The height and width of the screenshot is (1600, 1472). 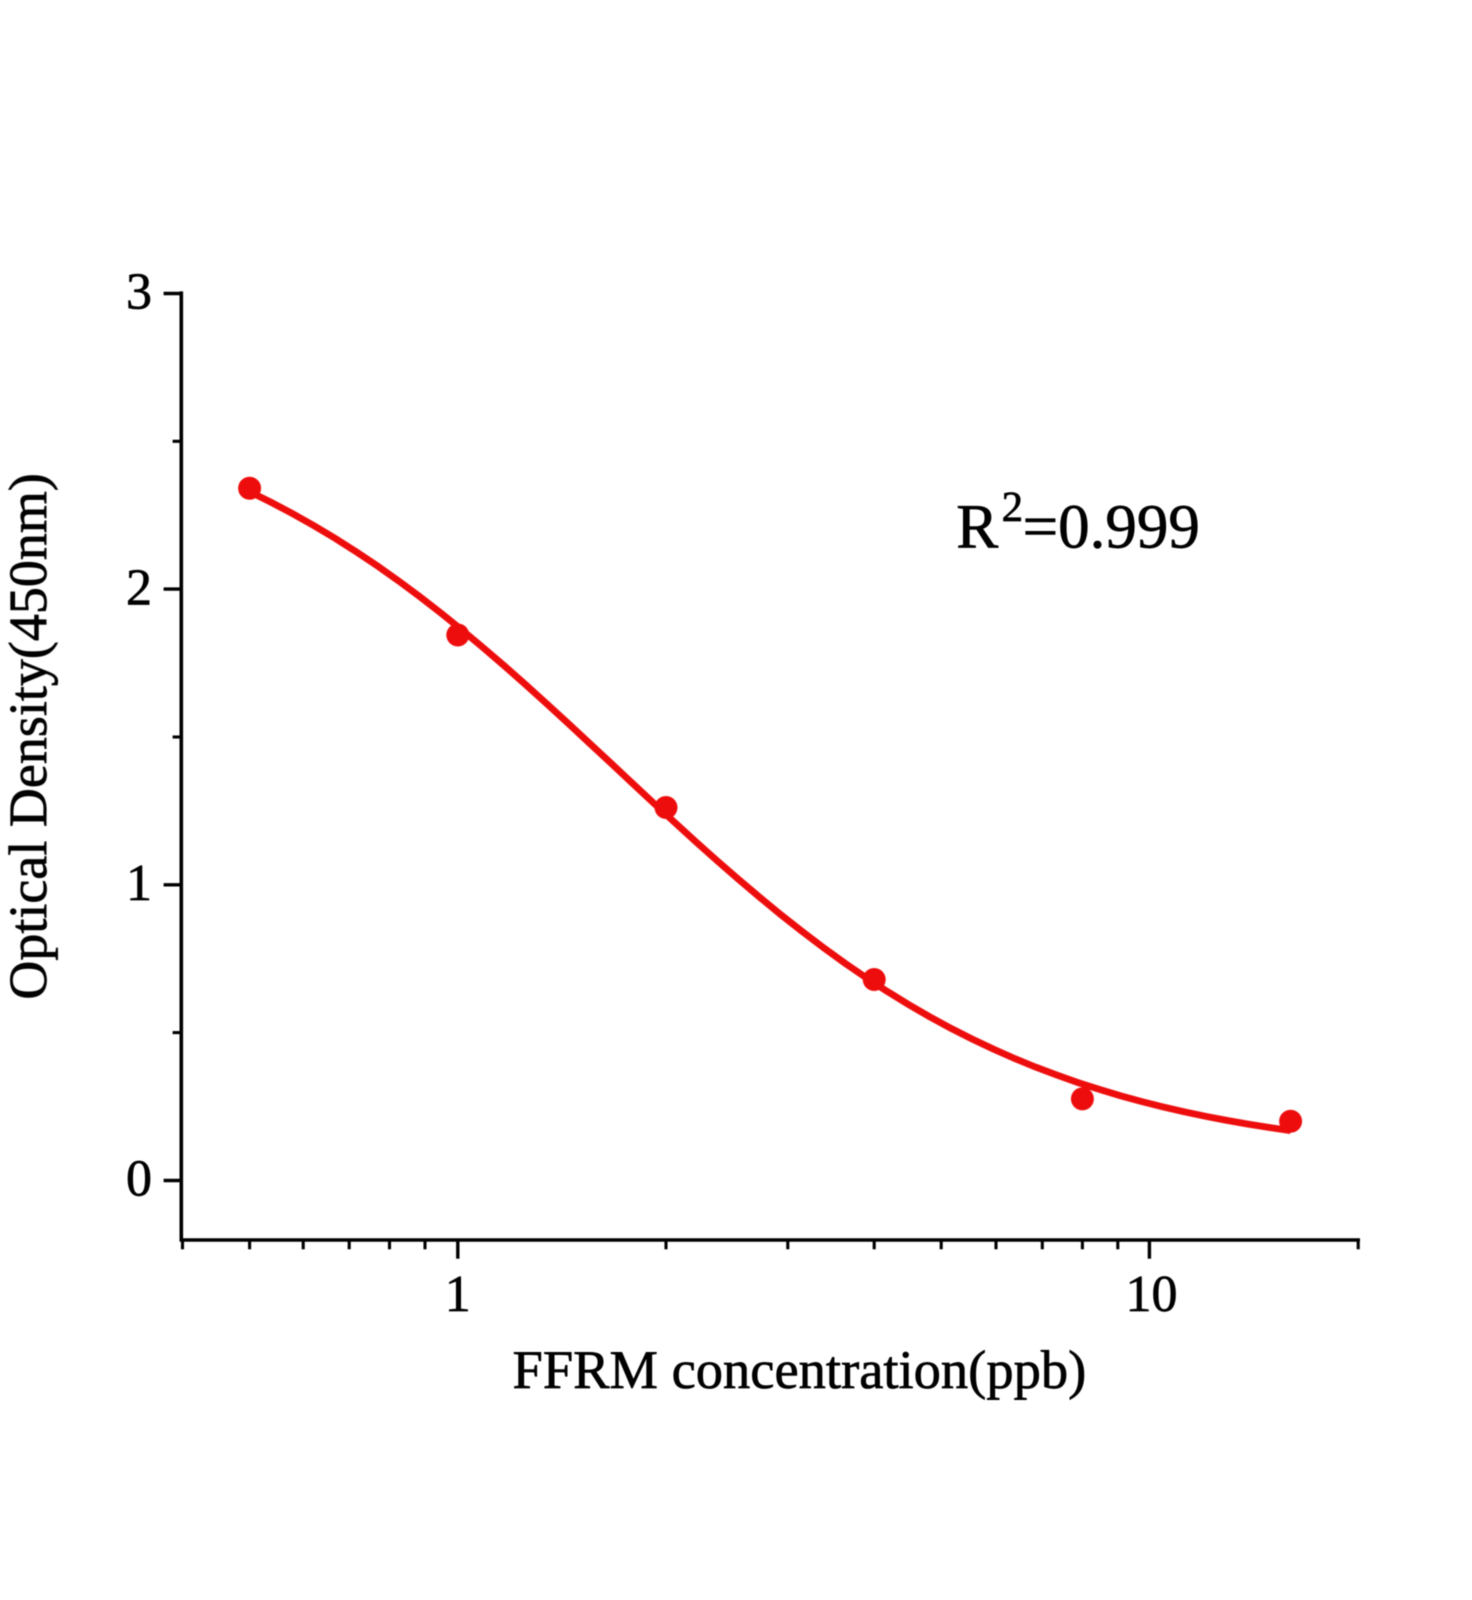 What do you see at coordinates (800, 1369) in the screenshot?
I see `svg-text: FFRM concentration(ppb)` at bounding box center [800, 1369].